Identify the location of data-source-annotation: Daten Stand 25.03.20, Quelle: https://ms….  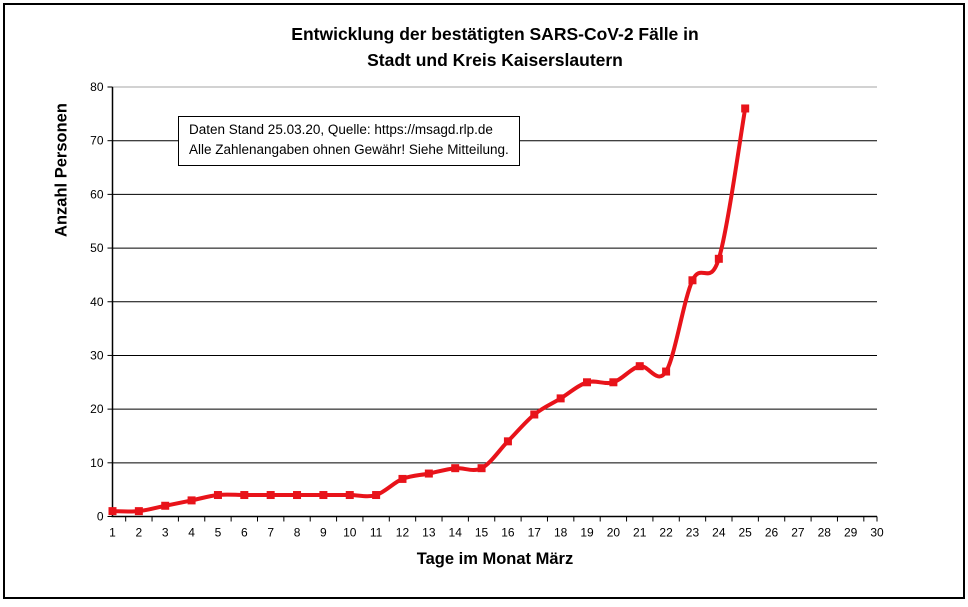
(349, 141).